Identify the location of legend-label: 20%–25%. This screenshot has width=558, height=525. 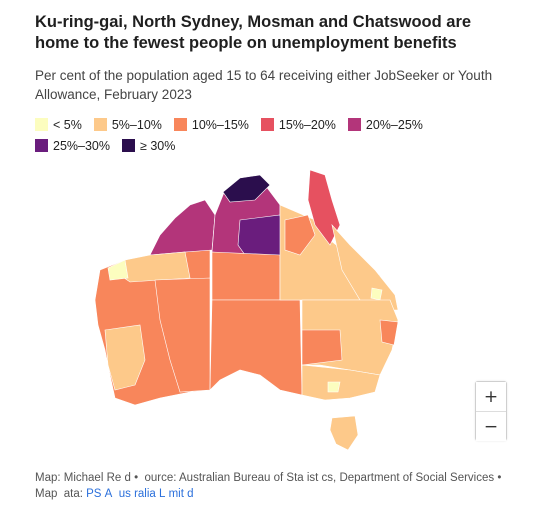
(394, 124).